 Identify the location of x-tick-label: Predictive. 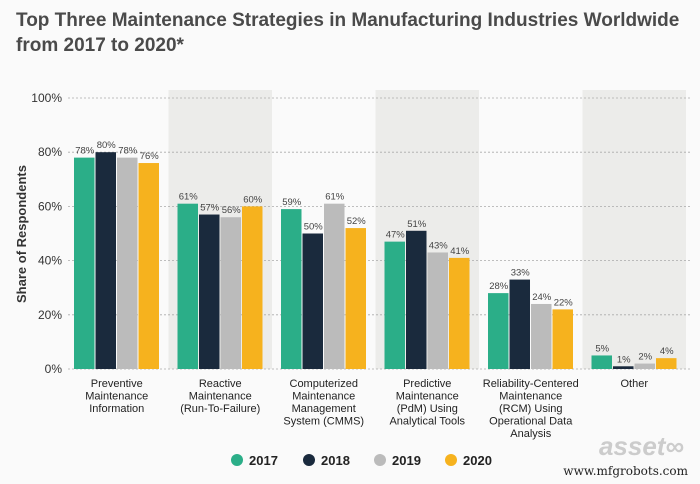
(427, 384).